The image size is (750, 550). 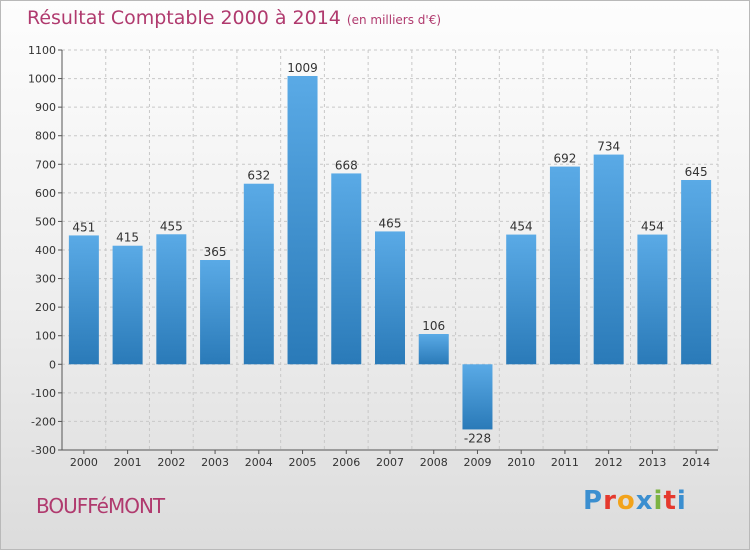 I want to click on y-tick-label: 0, so click(x=52, y=364).